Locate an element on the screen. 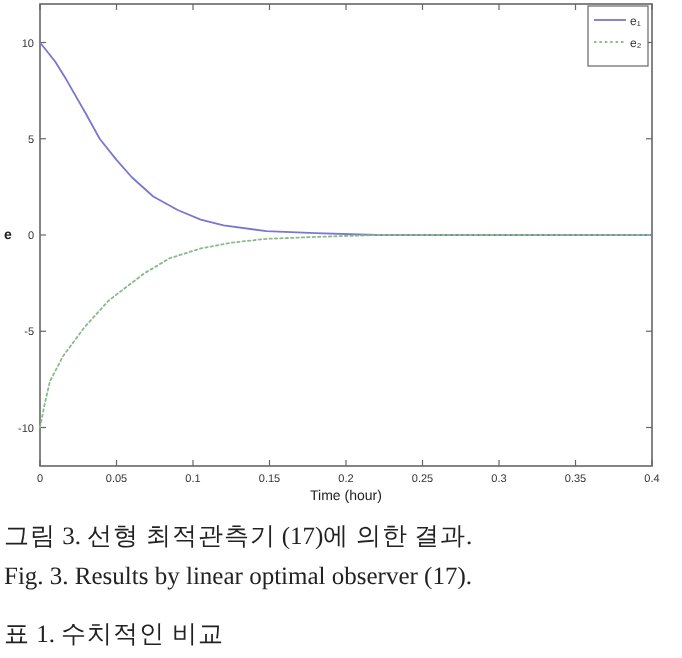 The width and height of the screenshot is (682, 658). caption: Fig. 3. Results by linear optimal observer (17). is located at coordinates (238, 576).